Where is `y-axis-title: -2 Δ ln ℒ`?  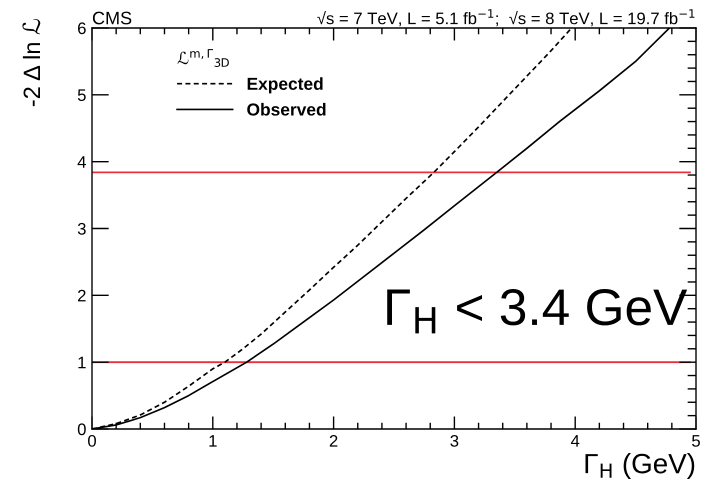
y-axis-title: -2 Δ ln ℒ is located at coordinates (31, 62).